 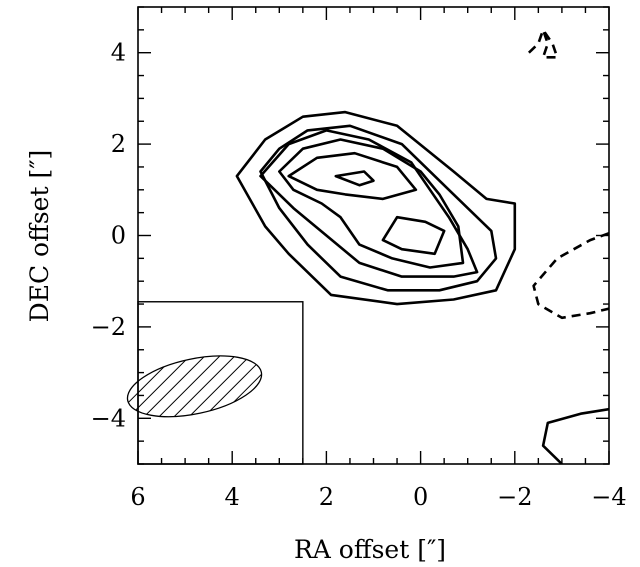 What do you see at coordinates (118, 144) in the screenshot?
I see `y-tick-label: 2` at bounding box center [118, 144].